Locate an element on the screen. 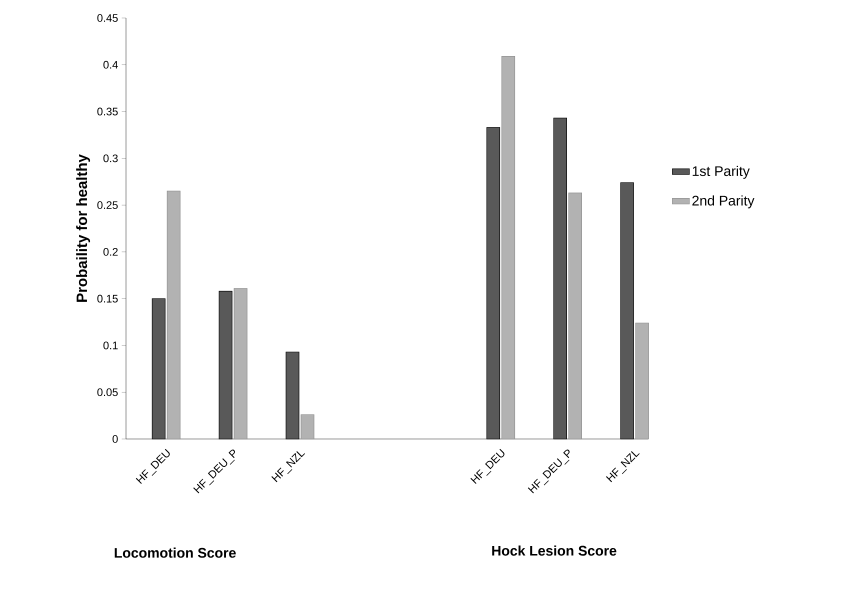  y-tick-label: 0.05 is located at coordinates (107, 392).